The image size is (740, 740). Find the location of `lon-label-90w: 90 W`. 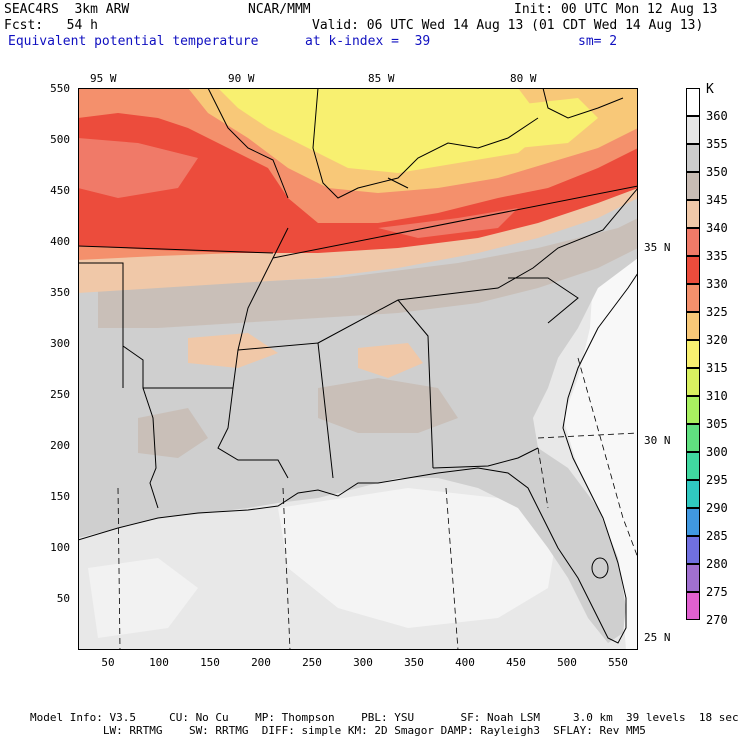

lon-label-90w: 90 W is located at coordinates (241, 78).